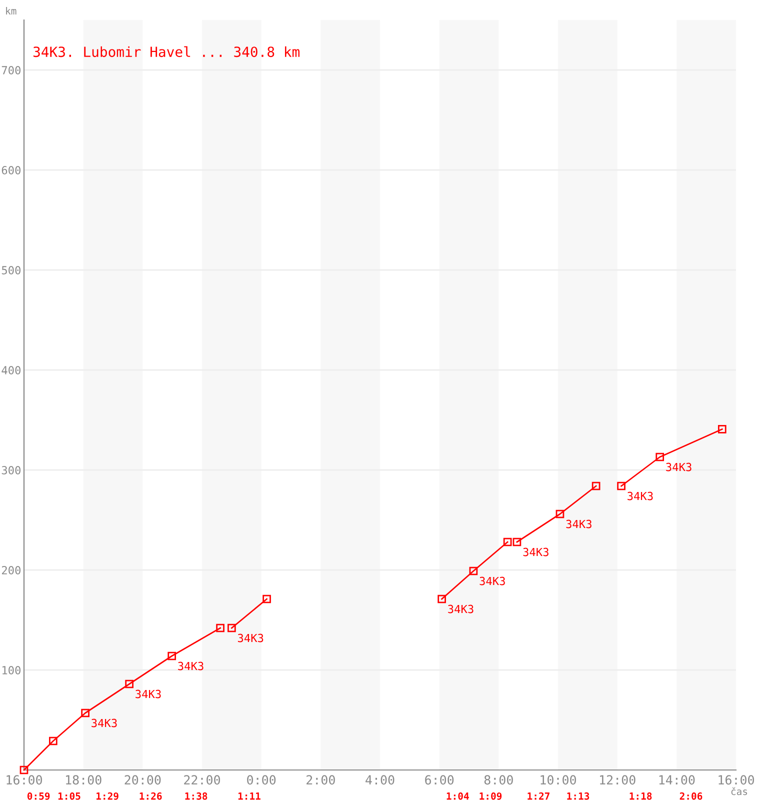  What do you see at coordinates (11, 370) in the screenshot?
I see `y-tick-label: 400` at bounding box center [11, 370].